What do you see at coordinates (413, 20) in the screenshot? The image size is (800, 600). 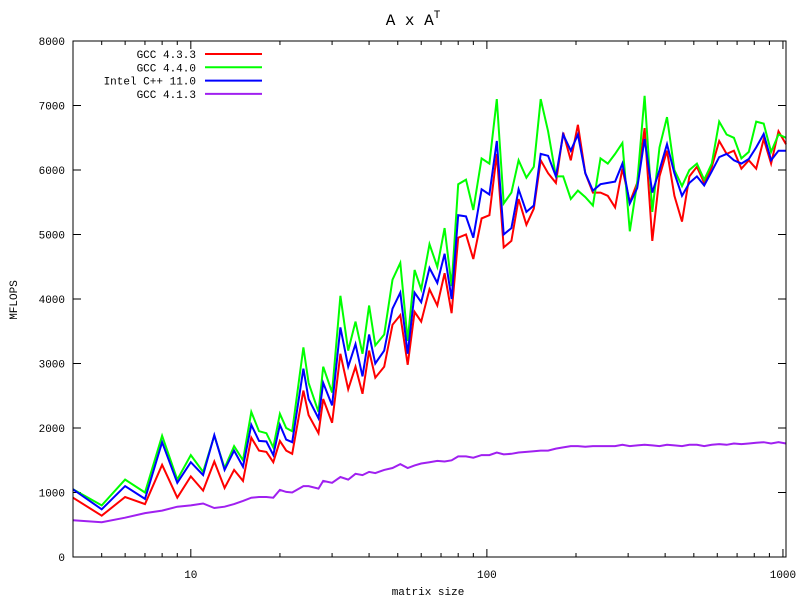 I see `chart-title: A x AT` at bounding box center [413, 20].